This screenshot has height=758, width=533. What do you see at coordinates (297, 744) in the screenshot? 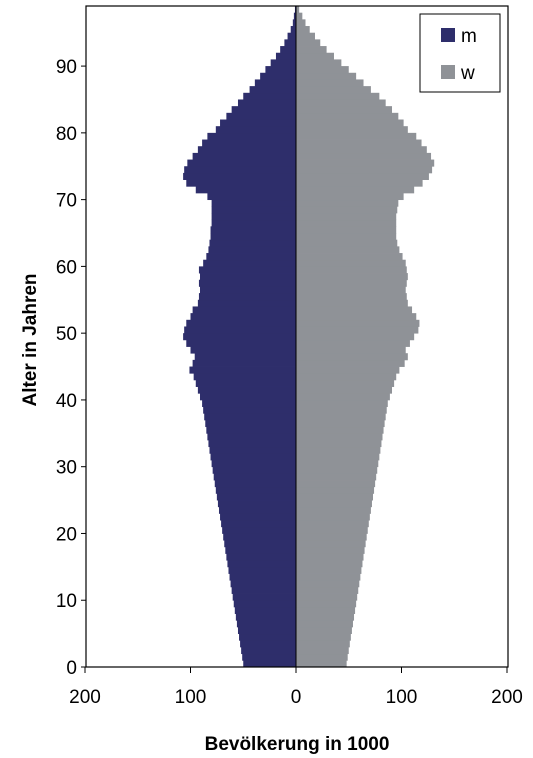
I see `x-axis-title: Bevölkerung in 1000` at bounding box center [297, 744].